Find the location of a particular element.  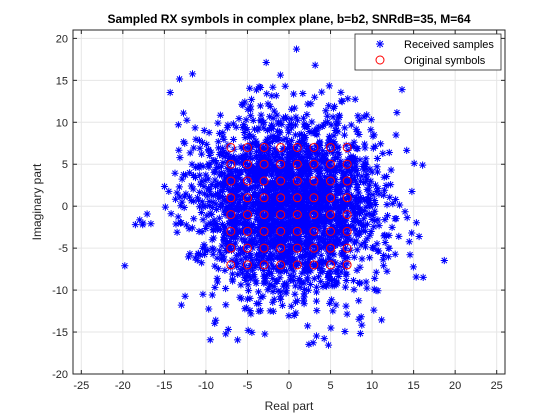

x-tick-label: 20 is located at coordinates (455, 386).